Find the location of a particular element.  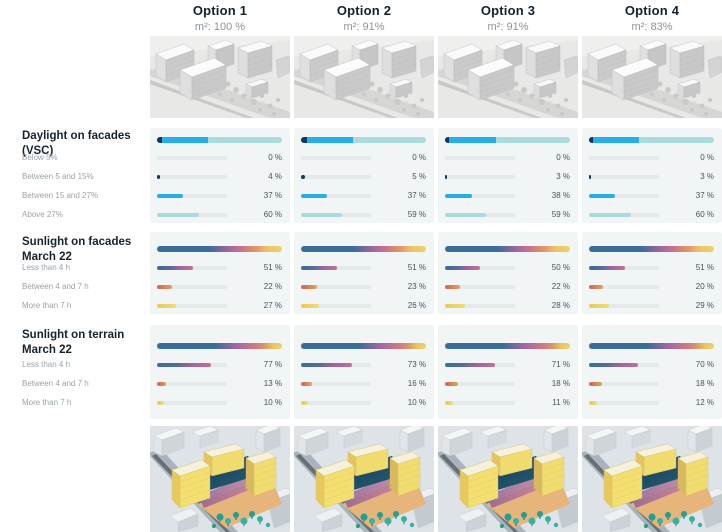

metric-panel: 51 % 20 % 29 % is located at coordinates (652, 273).